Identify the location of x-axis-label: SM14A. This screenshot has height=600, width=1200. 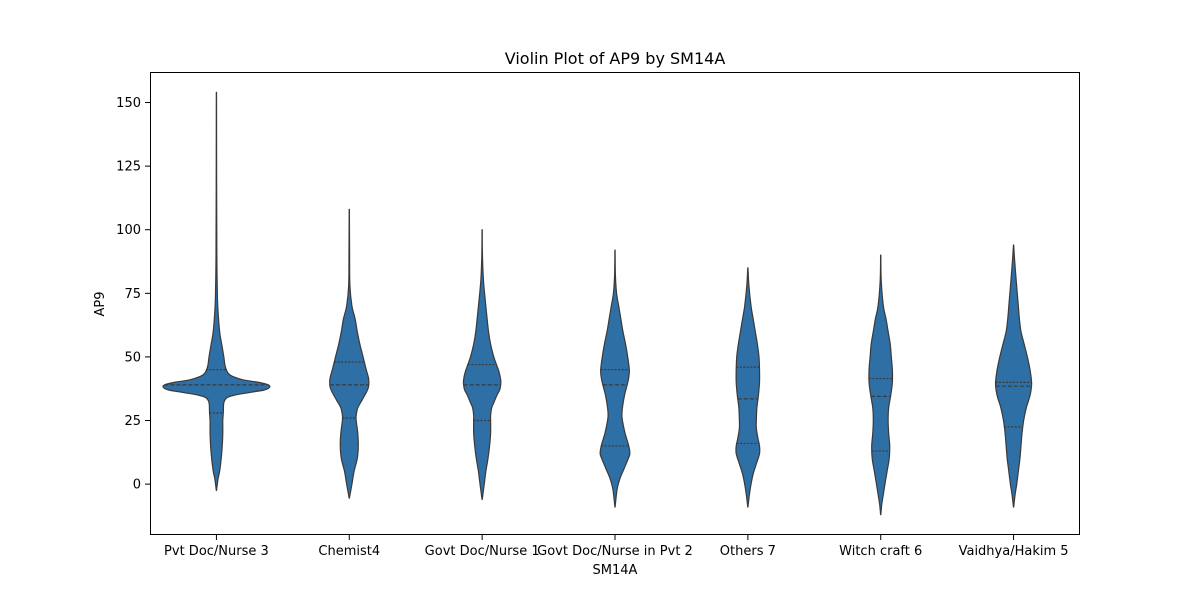
(615, 570).